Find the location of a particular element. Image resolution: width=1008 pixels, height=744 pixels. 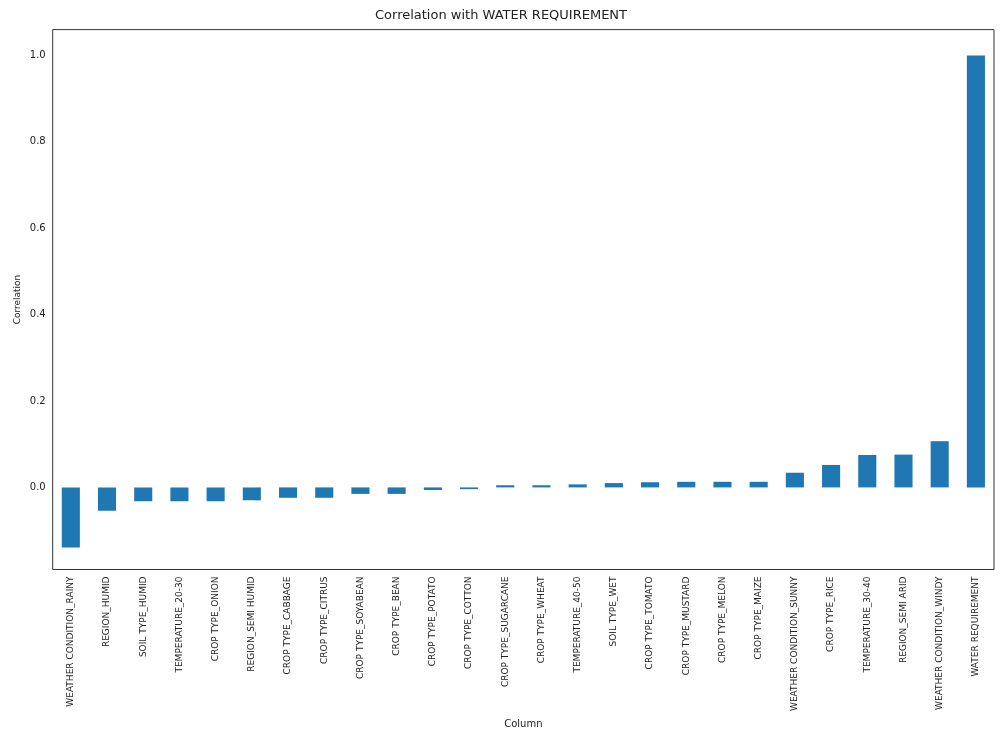

x-tick-label: TEMPERATURE_20-30 is located at coordinates (178, 625).